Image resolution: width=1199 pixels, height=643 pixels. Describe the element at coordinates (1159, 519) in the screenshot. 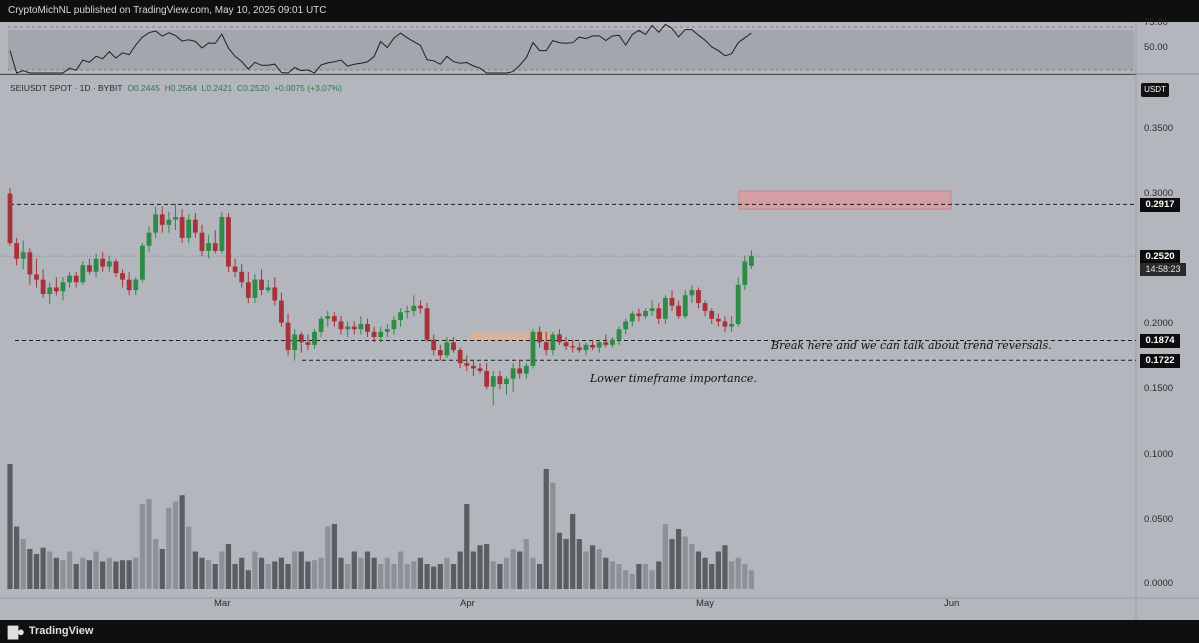

I see `y-tick-0050: 0.0500` at that location.